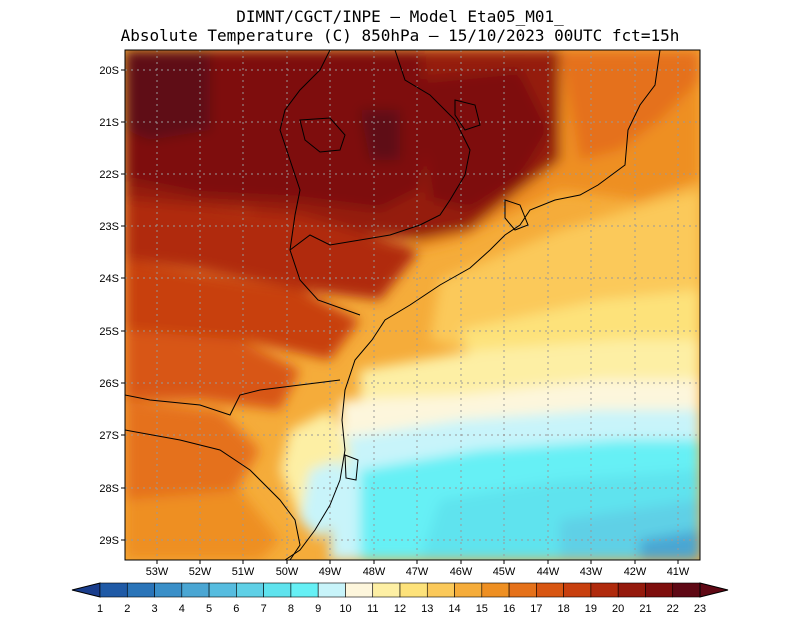 The image size is (800, 618). I want to click on lat-label: 20S, so click(109, 71).